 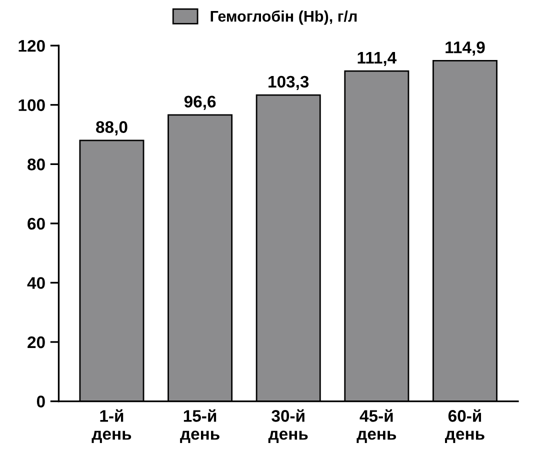 I want to click on x-tick-label: 60-й день, so click(x=464, y=426).